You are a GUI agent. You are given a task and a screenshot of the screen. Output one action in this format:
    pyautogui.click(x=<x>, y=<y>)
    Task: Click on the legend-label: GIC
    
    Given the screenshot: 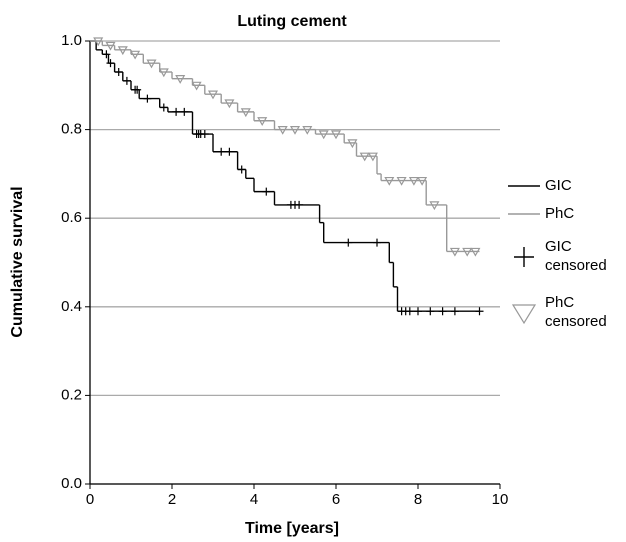 What is the action you would take?
    pyautogui.click(x=558, y=185)
    